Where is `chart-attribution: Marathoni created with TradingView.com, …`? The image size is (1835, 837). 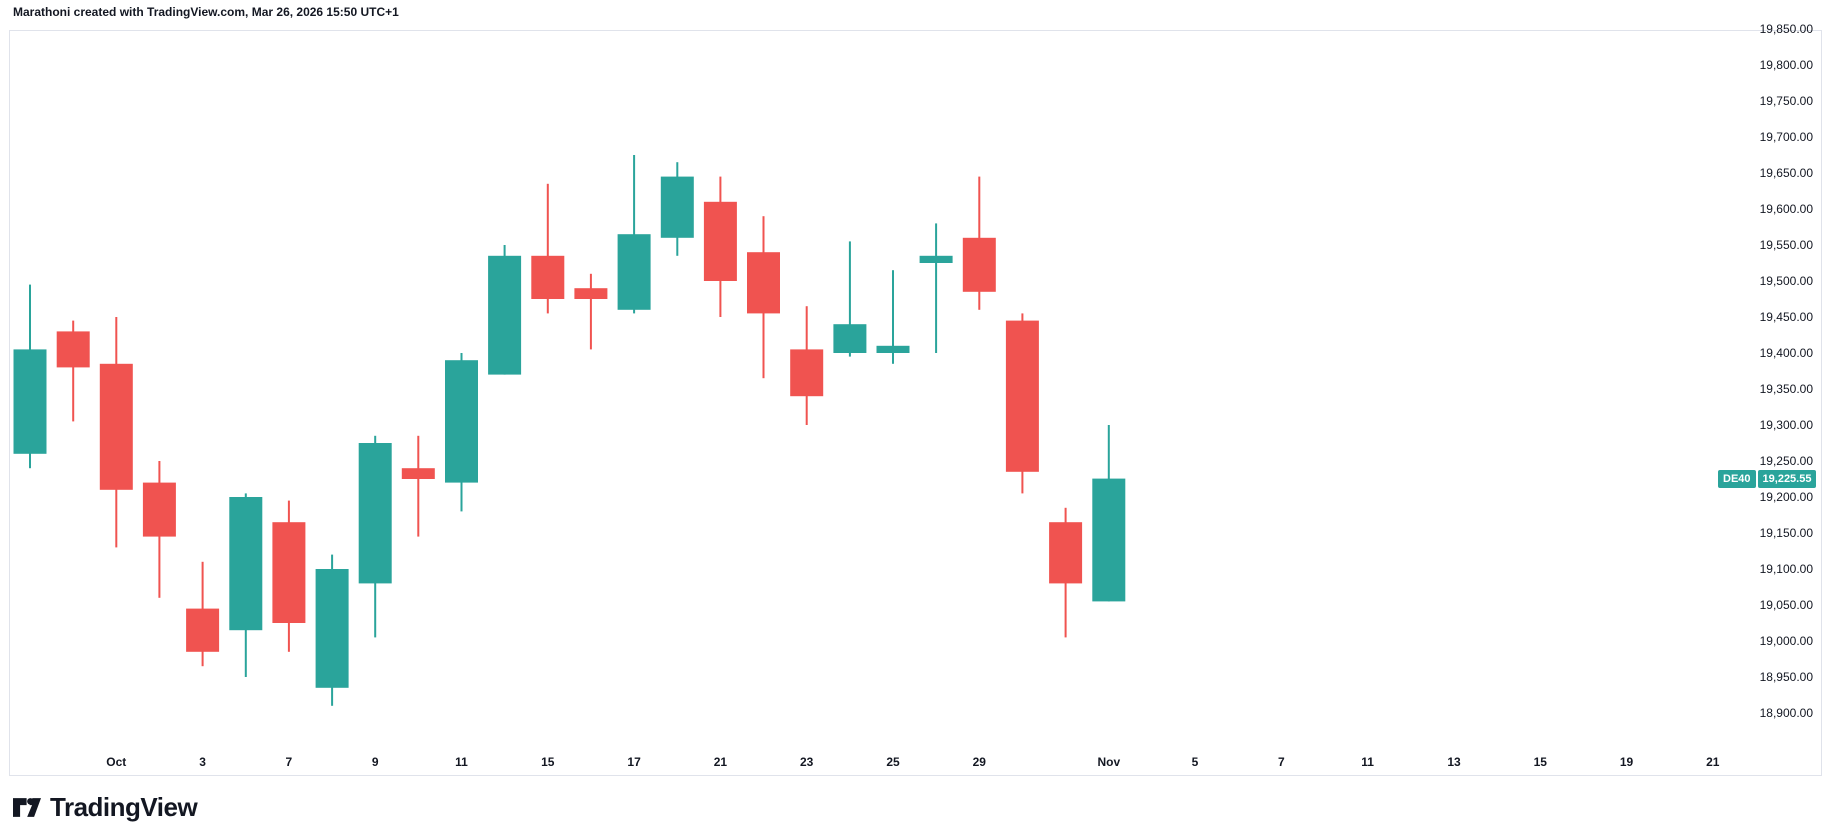
chart-attribution: Marathoni created with TradingView.com, … is located at coordinates (206, 12).